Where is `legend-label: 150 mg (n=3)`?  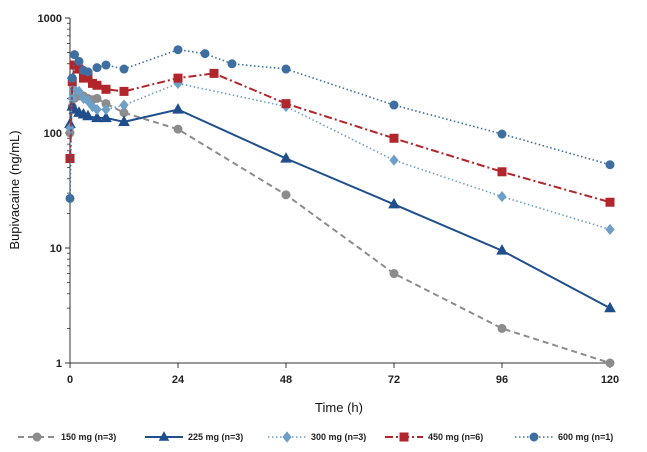
legend-label: 150 mg (n=3) is located at coordinates (88, 437).